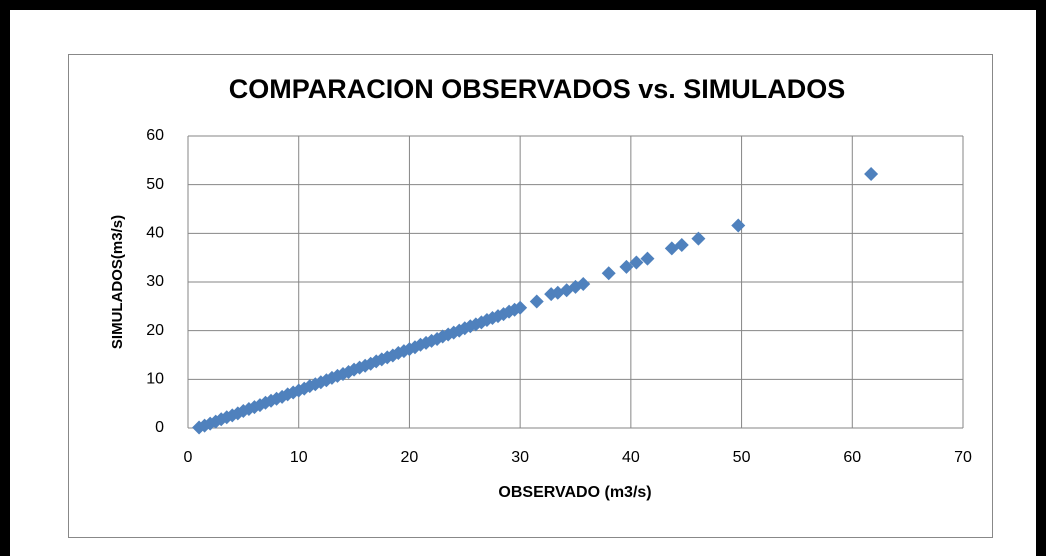 The image size is (1046, 556). Describe the element at coordinates (520, 457) in the screenshot. I see `x-tick-label: 30` at that location.